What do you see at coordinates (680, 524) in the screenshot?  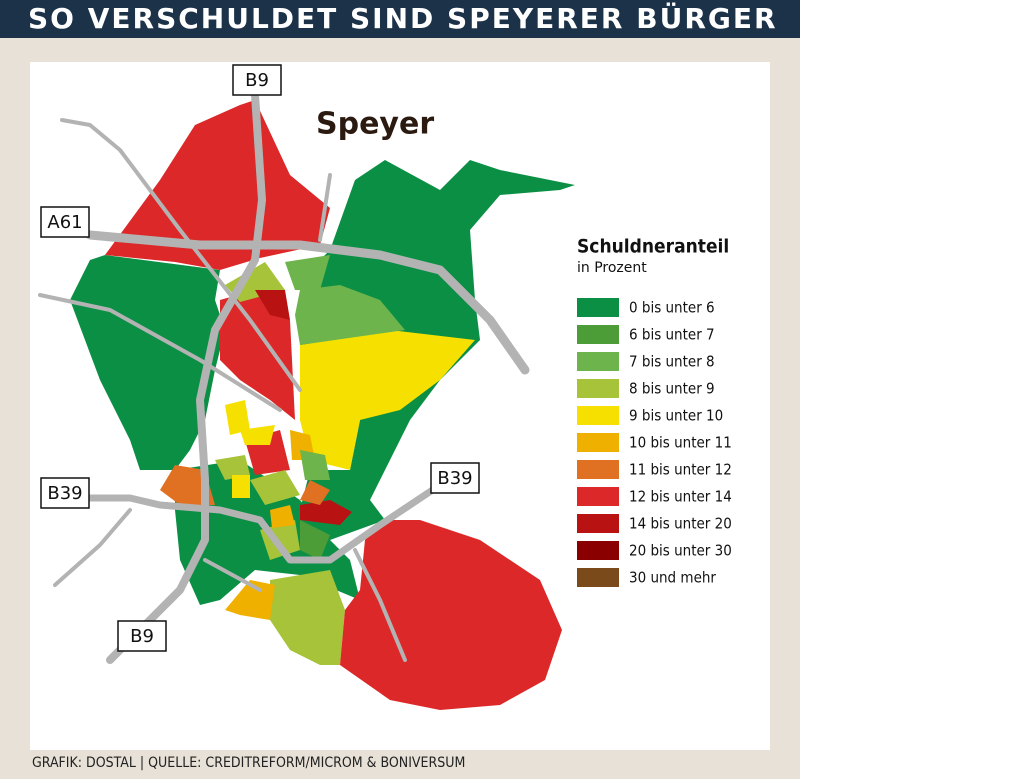 I see `legend-label: 14 bis unter 20` at bounding box center [680, 524].